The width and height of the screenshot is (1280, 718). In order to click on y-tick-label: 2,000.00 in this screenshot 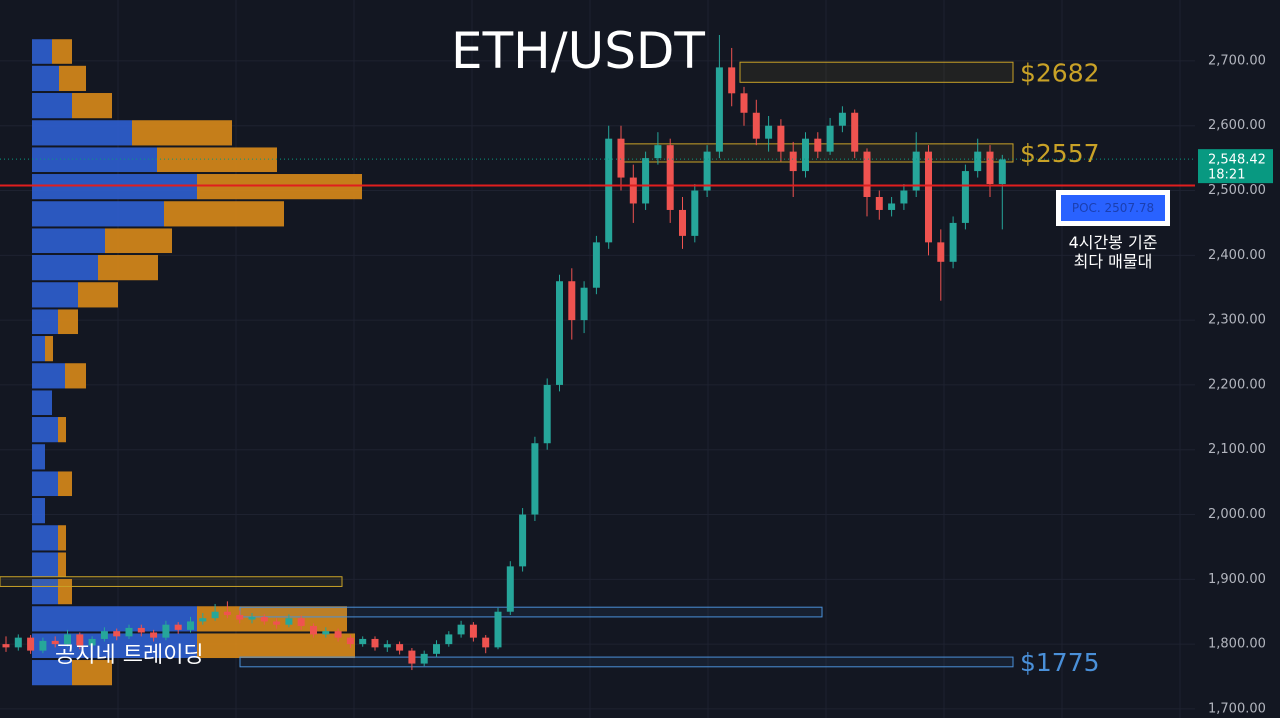, I will do `click(1237, 514)`.